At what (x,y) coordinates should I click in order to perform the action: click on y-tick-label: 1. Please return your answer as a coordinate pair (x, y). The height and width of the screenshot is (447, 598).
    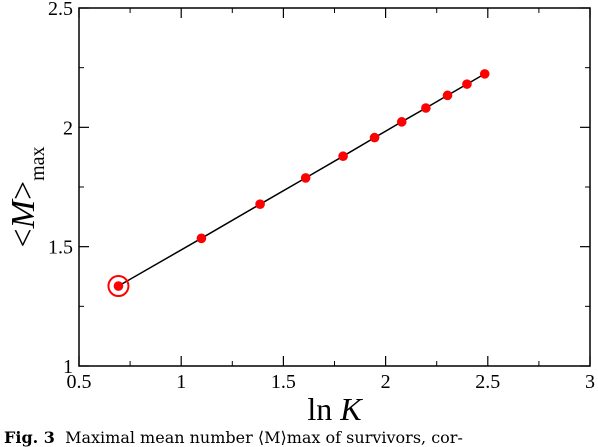
    Looking at the image, I should click on (68, 367).